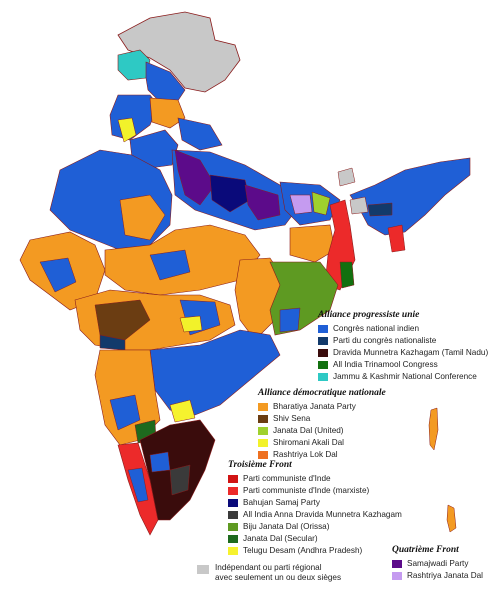 The width and height of the screenshot is (500, 590). I want to click on independent-swatch, so click(203, 569).